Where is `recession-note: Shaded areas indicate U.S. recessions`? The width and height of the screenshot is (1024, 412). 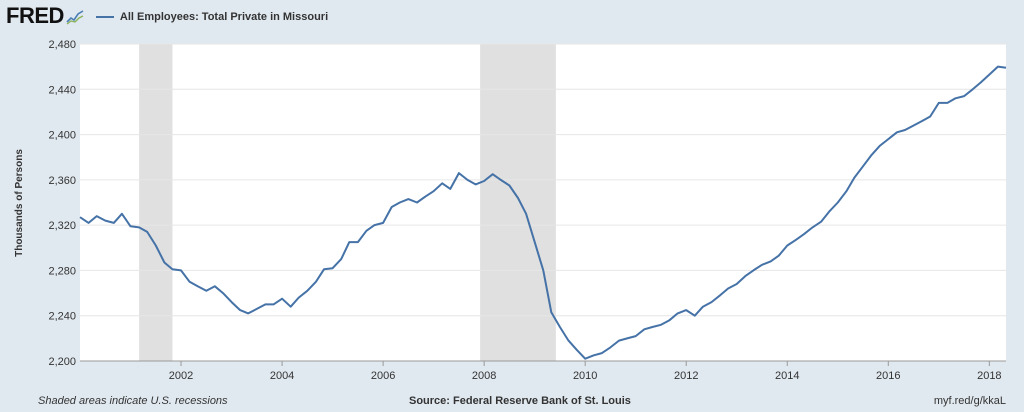
recession-note: Shaded areas indicate U.S. recessions is located at coordinates (133, 401).